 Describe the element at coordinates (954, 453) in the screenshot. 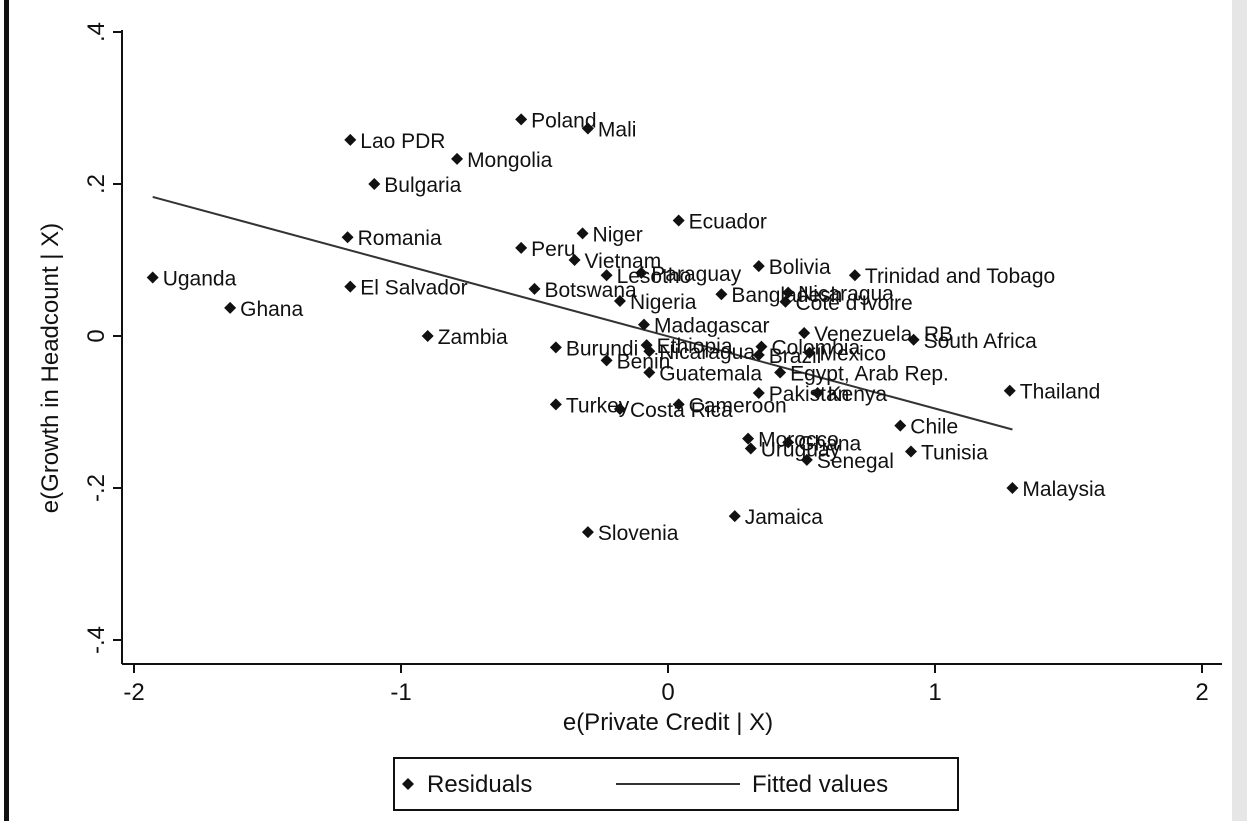

I see `residual-point-label: Tunisia` at that location.